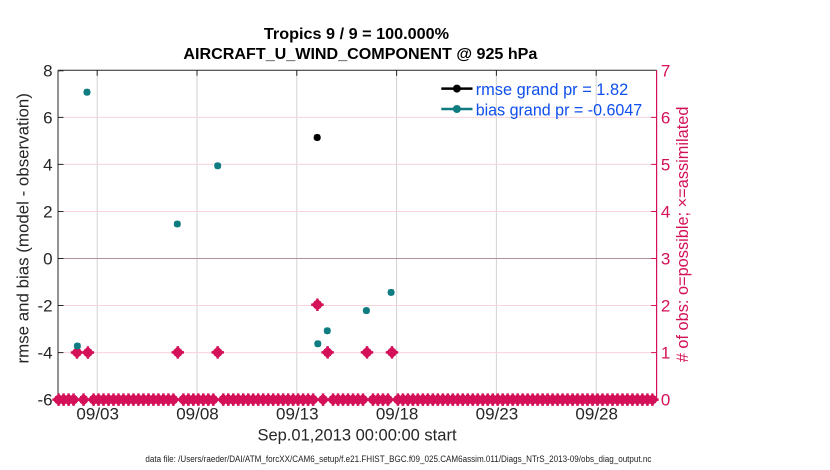 The width and height of the screenshot is (830, 470). I want to click on svg-text: -4, so click(44, 353).